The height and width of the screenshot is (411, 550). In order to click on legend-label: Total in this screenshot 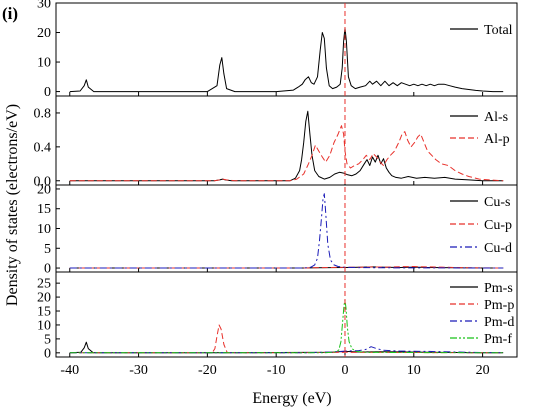, I will do `click(498, 30)`.